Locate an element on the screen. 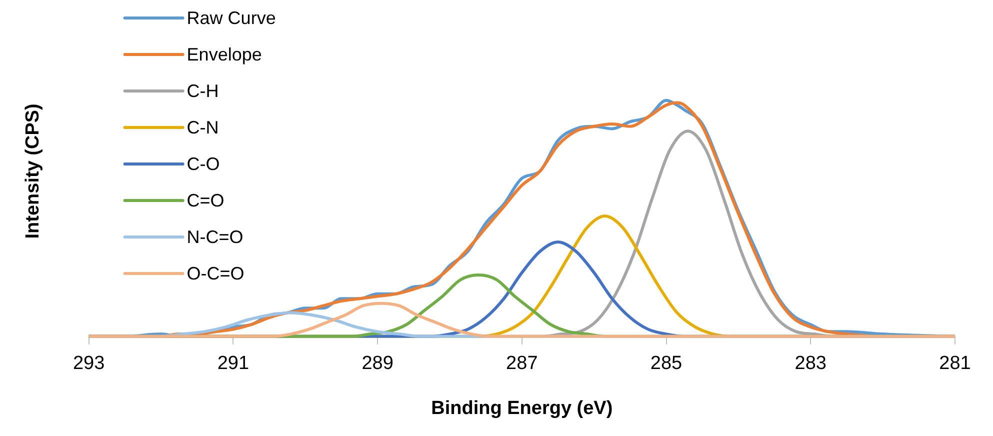  legend-label: C-H is located at coordinates (202, 90).